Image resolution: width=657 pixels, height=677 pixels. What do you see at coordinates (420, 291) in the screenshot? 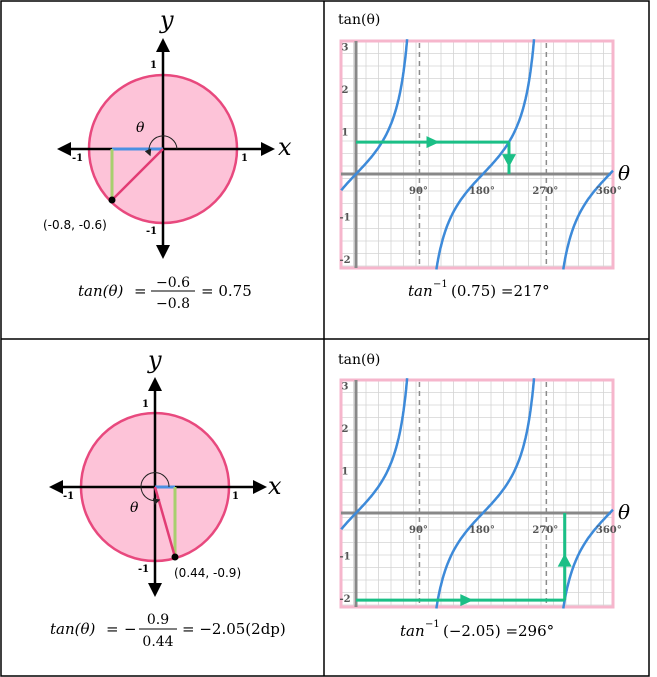
I see `caption-fn-1: tan` at bounding box center [420, 291].